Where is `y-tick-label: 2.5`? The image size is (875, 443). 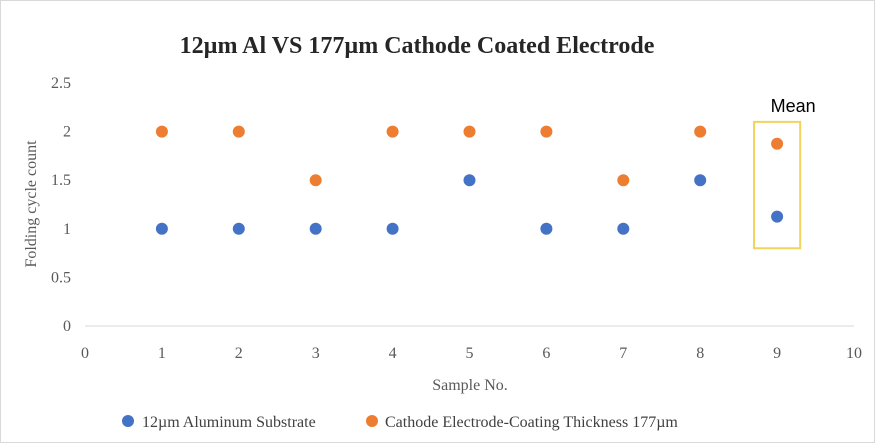
y-tick-label: 2.5 is located at coordinates (61, 83).